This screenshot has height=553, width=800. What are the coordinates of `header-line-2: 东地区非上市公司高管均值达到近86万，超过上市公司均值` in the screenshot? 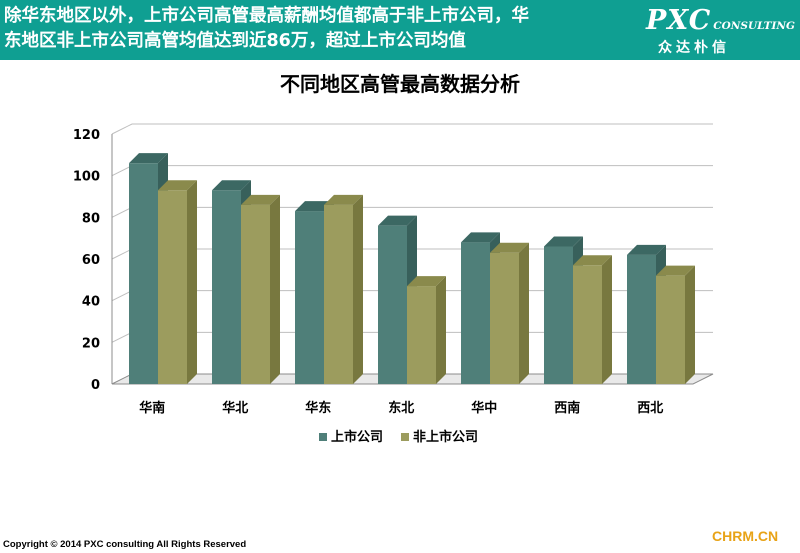 It's located at (235, 41).